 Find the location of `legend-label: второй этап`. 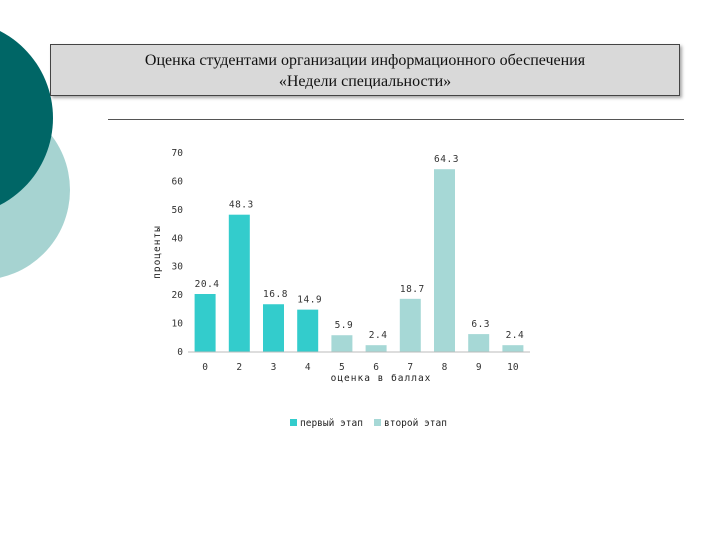

legend-label: второй этап is located at coordinates (415, 423).